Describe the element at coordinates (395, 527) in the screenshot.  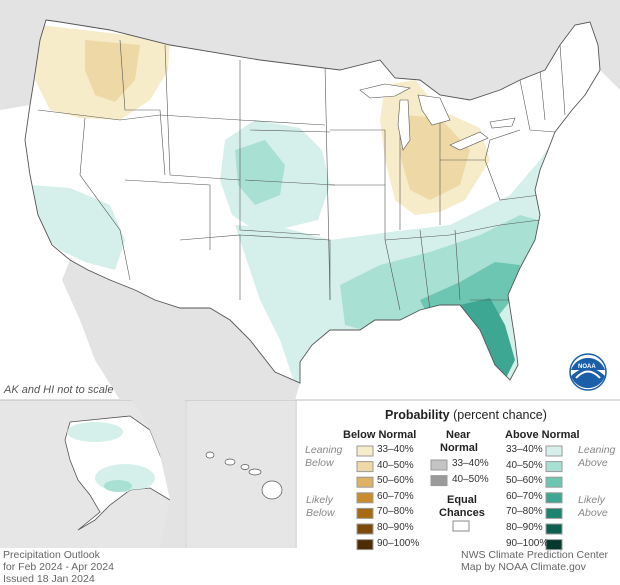
I see `below-label: 80–90%` at that location.